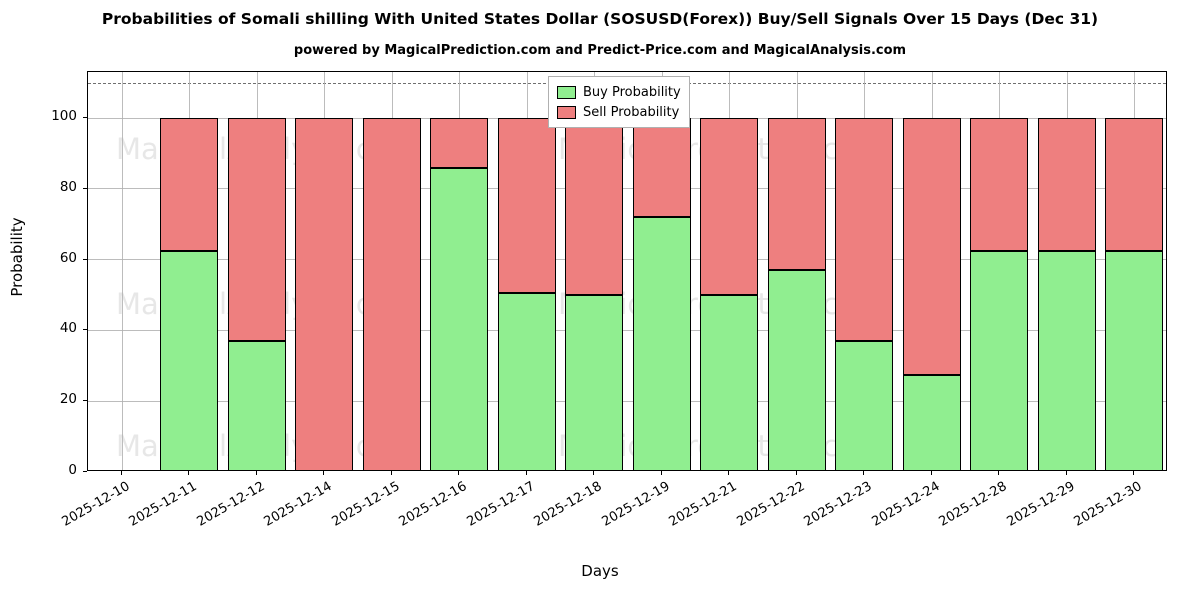 The image size is (1200, 600). I want to click on y-tick-label: 100, so click(64, 116).